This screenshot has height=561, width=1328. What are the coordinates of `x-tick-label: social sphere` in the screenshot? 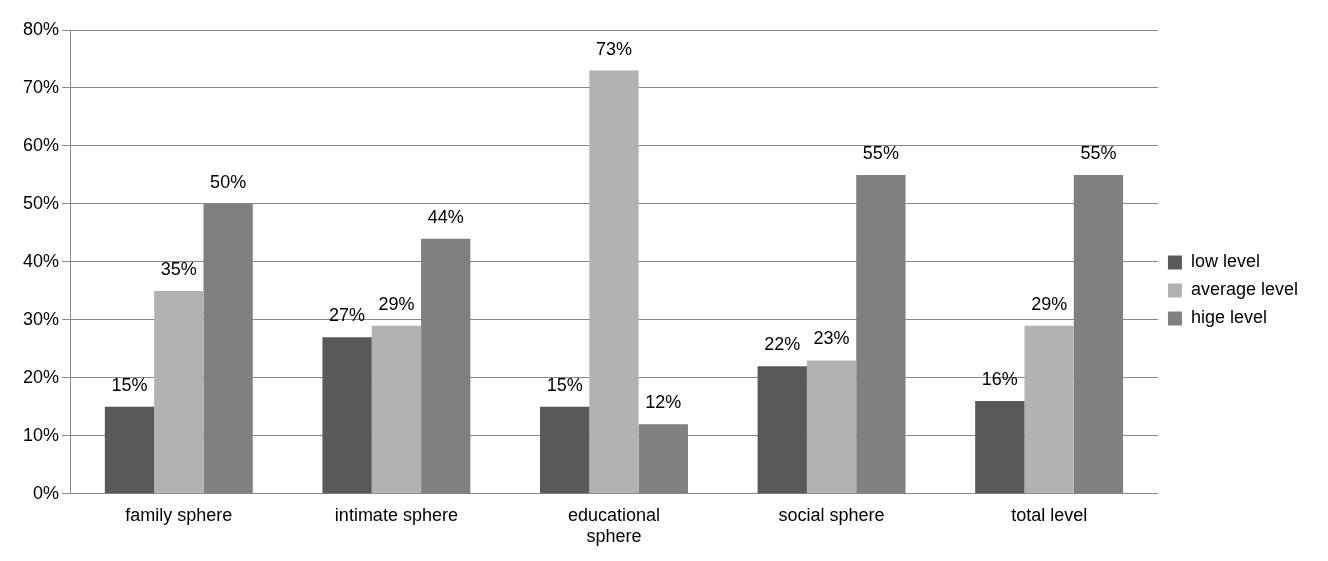 It's located at (831, 514).